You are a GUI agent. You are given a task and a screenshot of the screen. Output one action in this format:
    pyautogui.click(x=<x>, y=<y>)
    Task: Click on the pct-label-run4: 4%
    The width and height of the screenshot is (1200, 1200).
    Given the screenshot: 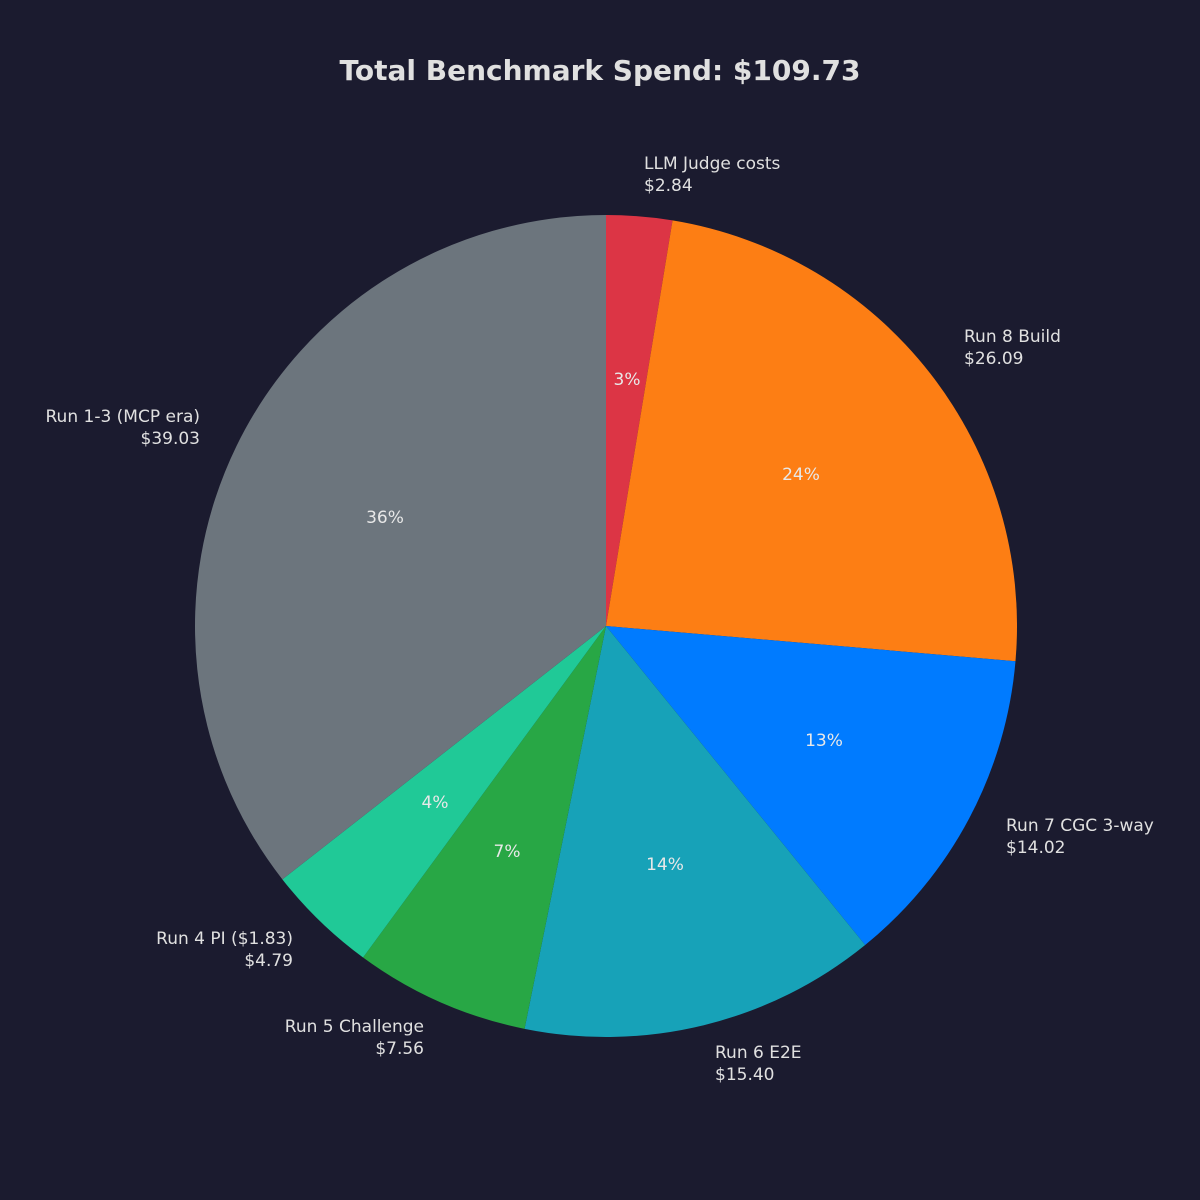 What is the action you would take?
    pyautogui.click(x=435, y=803)
    